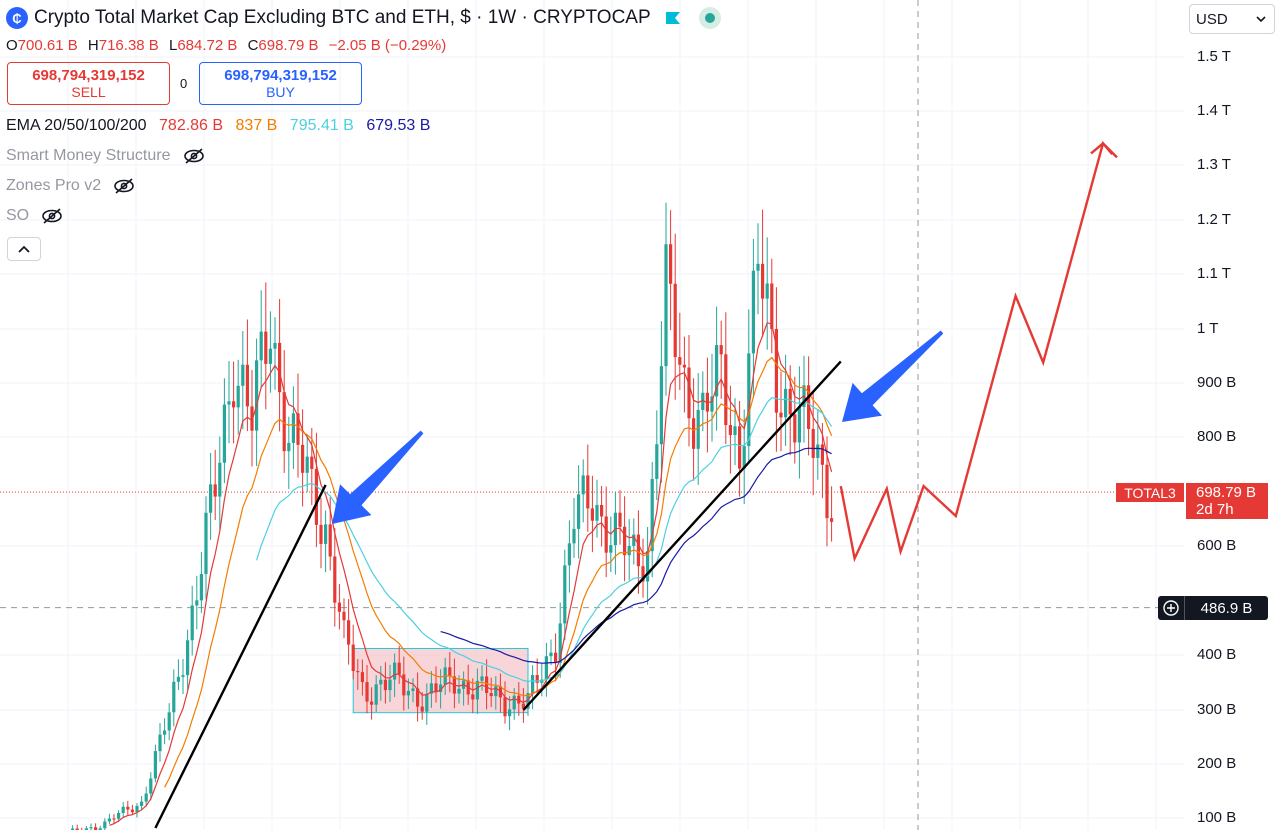 The height and width of the screenshot is (830, 1280). Describe the element at coordinates (1217, 545) in the screenshot. I see `price-tick: 600 B` at that location.